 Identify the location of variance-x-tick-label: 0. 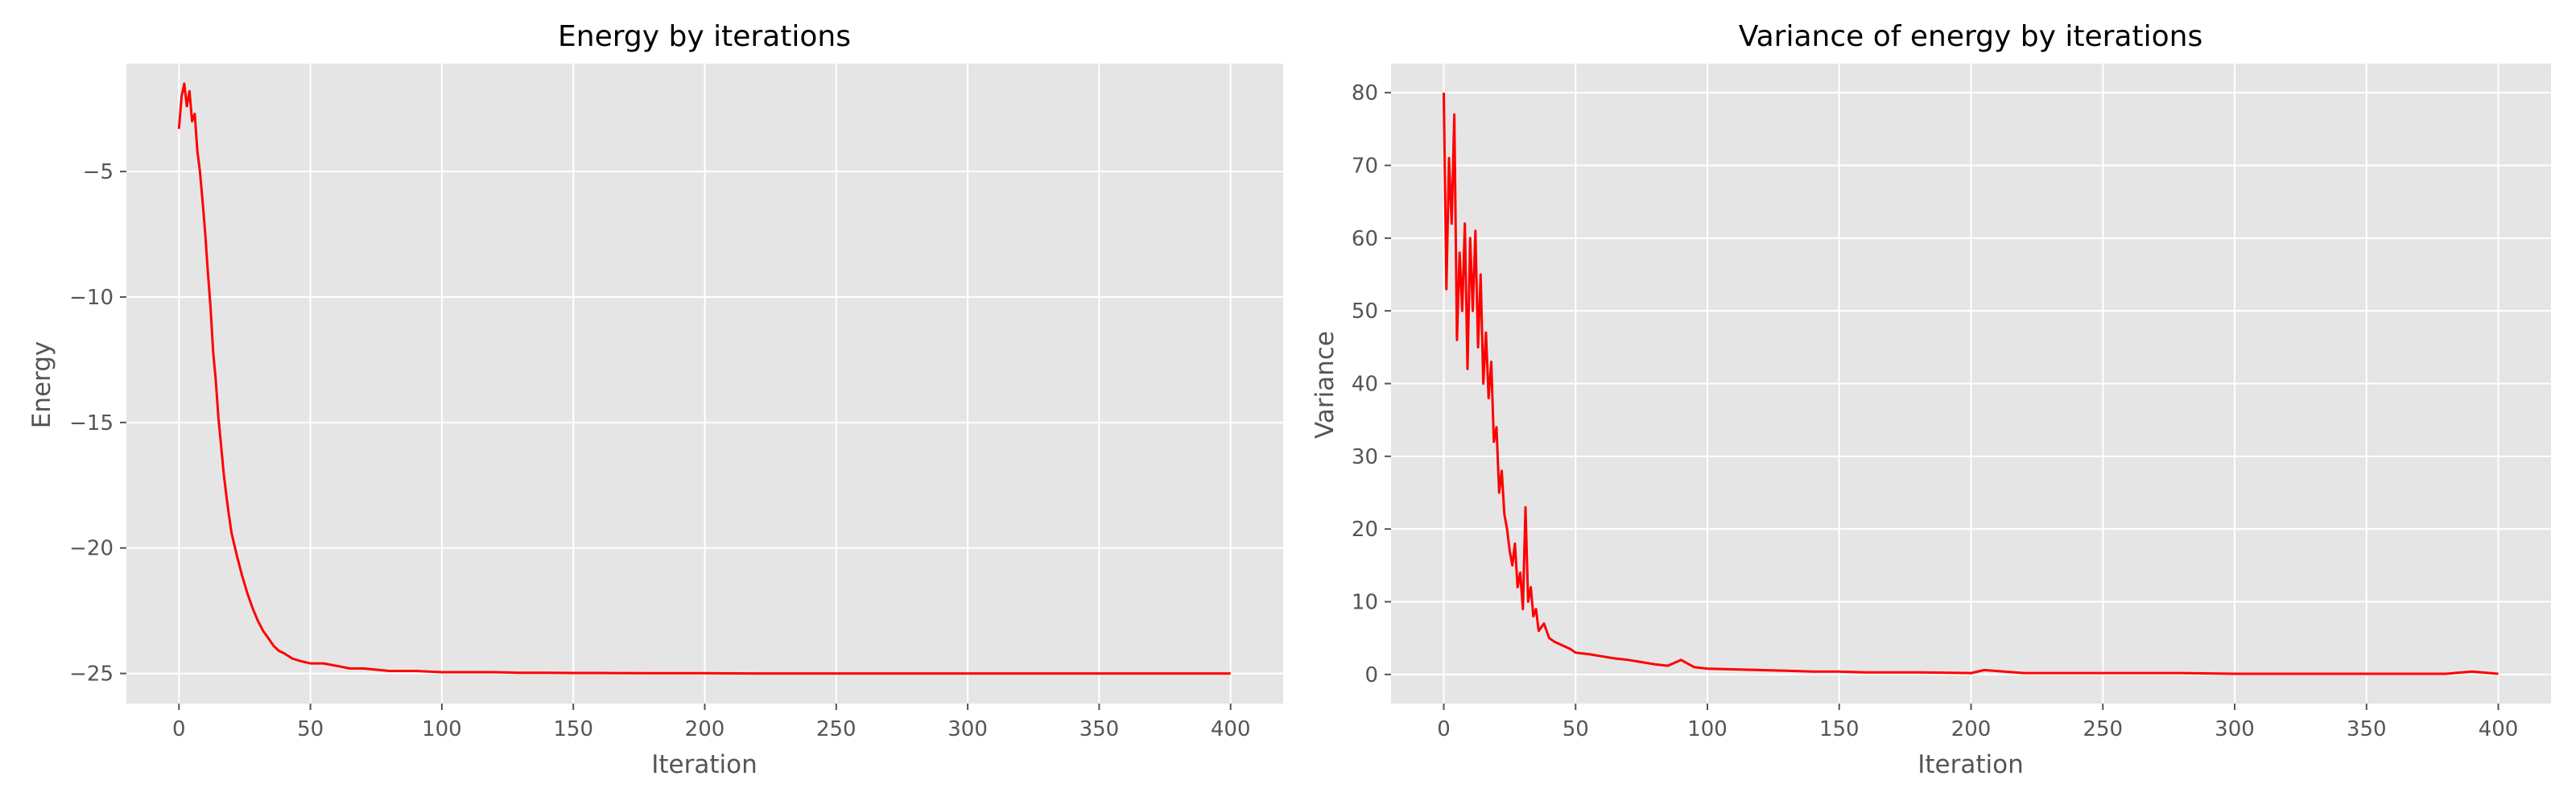
(1444, 729).